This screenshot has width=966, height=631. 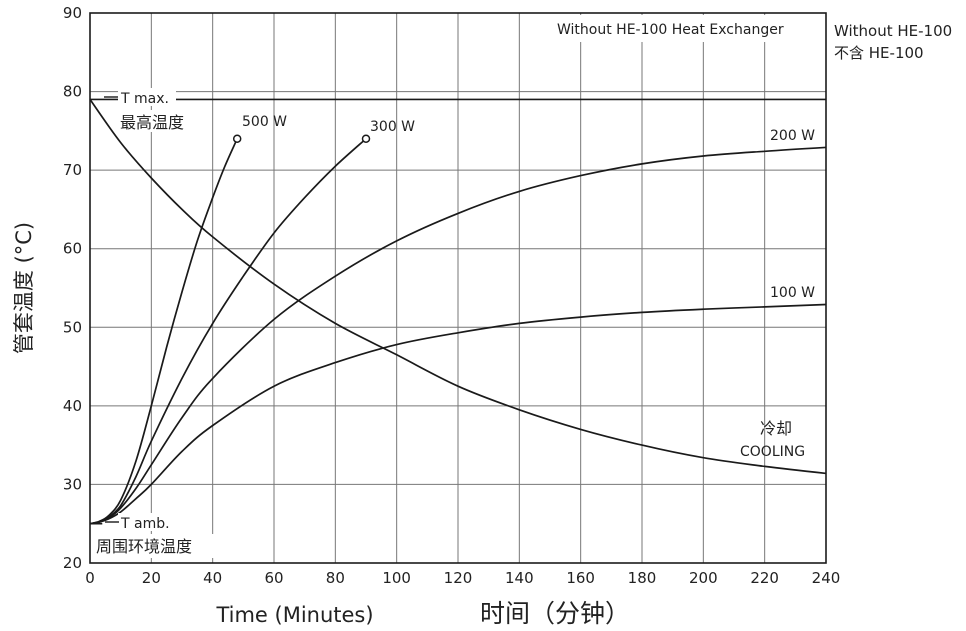 What do you see at coordinates (580, 578) in the screenshot?
I see `x-tick-label: 160` at bounding box center [580, 578].